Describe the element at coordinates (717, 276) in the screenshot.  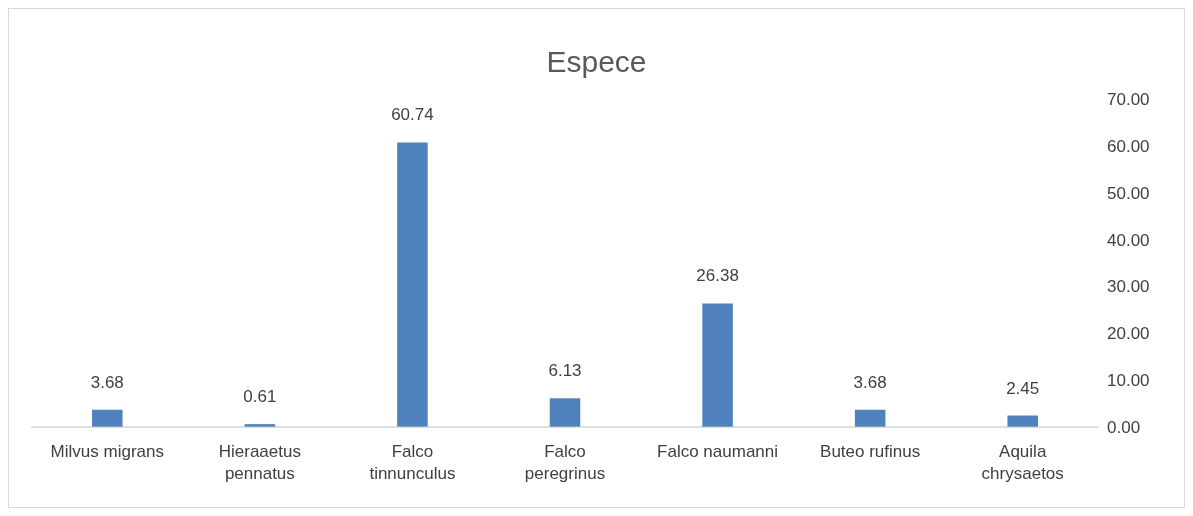
I see `data-label: 26.38` at that location.